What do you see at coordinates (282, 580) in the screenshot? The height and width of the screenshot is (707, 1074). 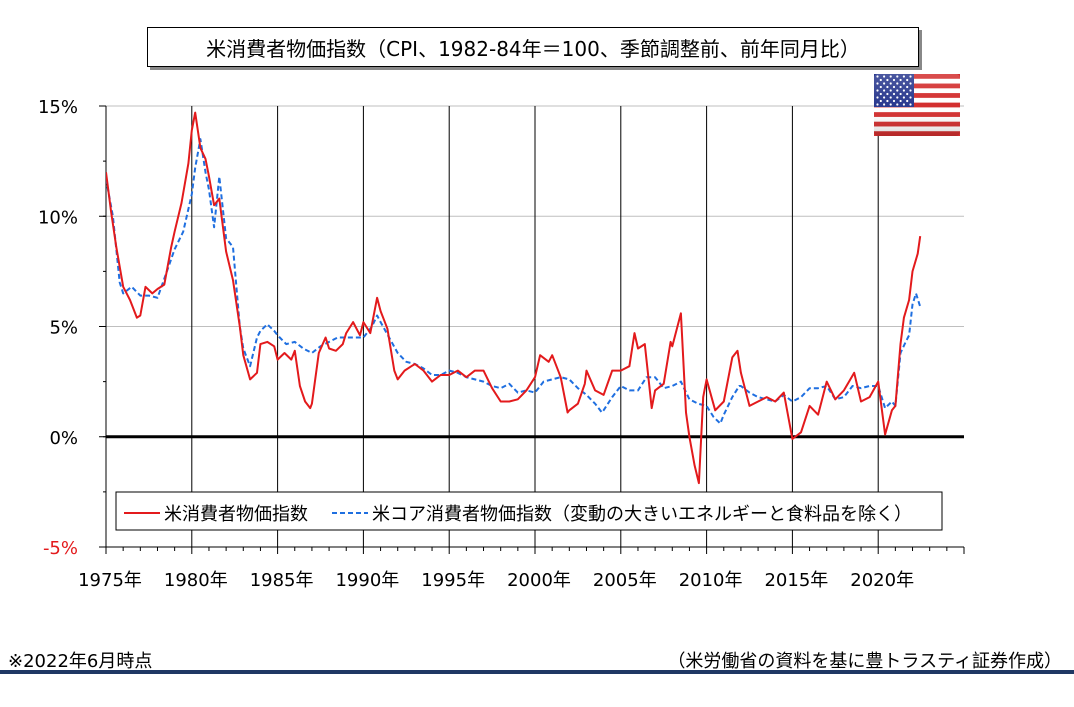 I see `x-tick-label: 1985年` at bounding box center [282, 580].